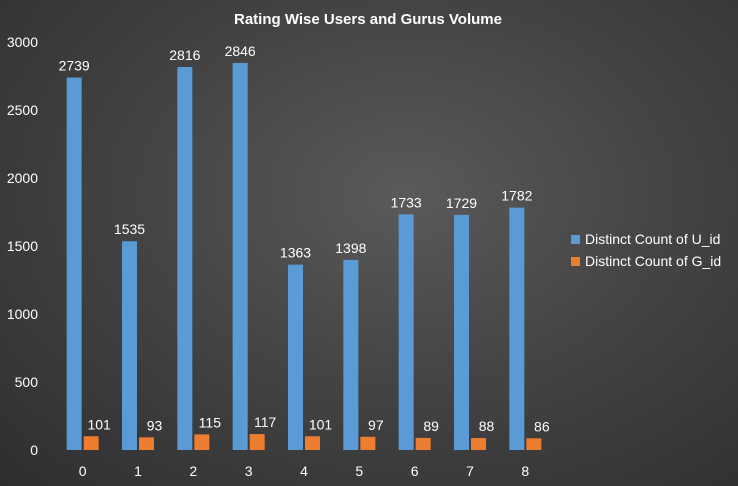 Image resolution: width=738 pixels, height=486 pixels. I want to click on data-label-g-id-4: 101, so click(321, 424).